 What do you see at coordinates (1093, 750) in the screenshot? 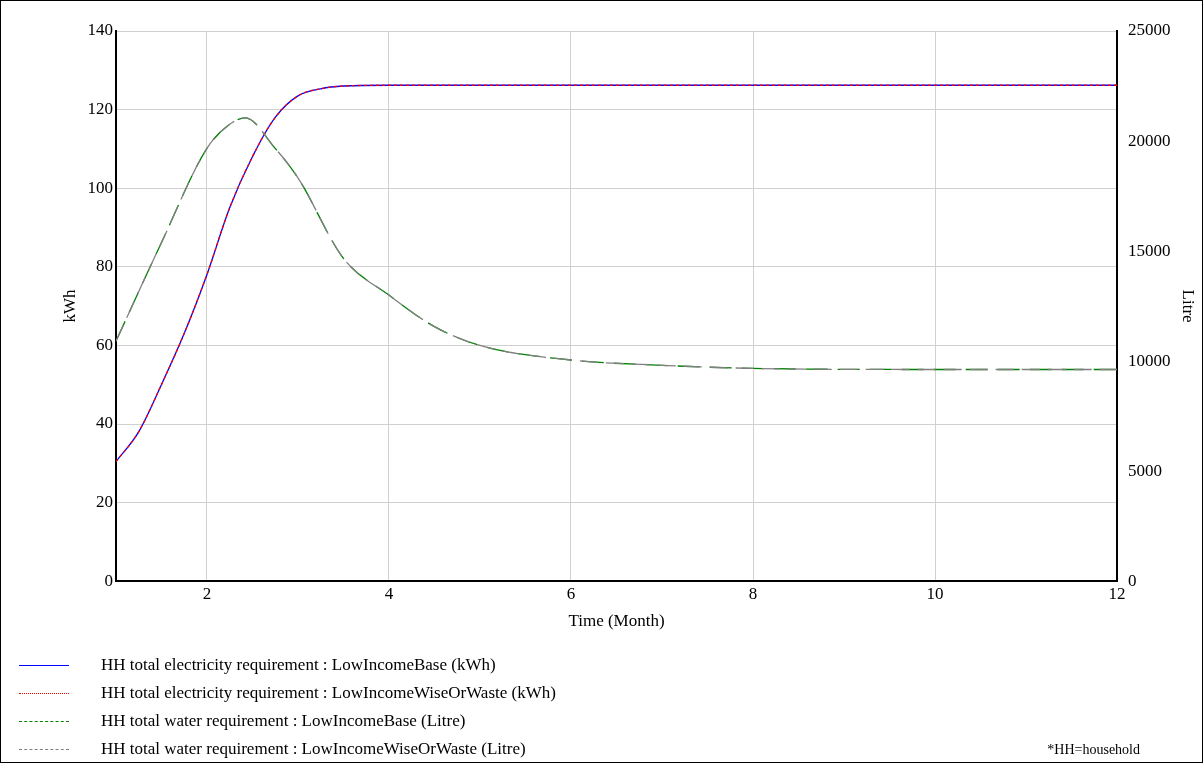
I see `text: *HH=household` at bounding box center [1093, 750].